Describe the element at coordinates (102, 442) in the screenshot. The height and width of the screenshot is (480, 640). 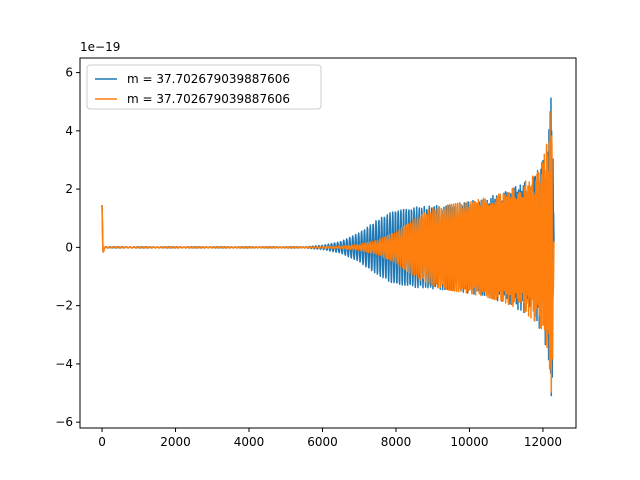
I see `x-tick-label: 0` at that location.